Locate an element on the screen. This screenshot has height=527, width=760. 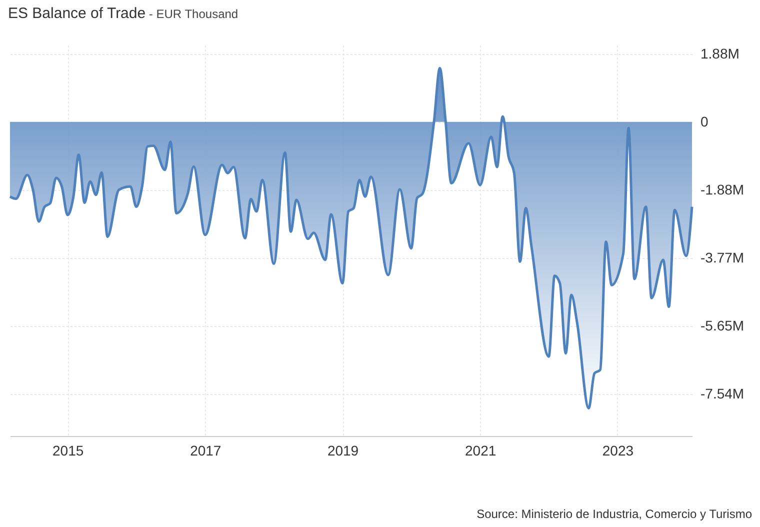
chart-title: ES Balance of Trade is located at coordinates (77, 13).